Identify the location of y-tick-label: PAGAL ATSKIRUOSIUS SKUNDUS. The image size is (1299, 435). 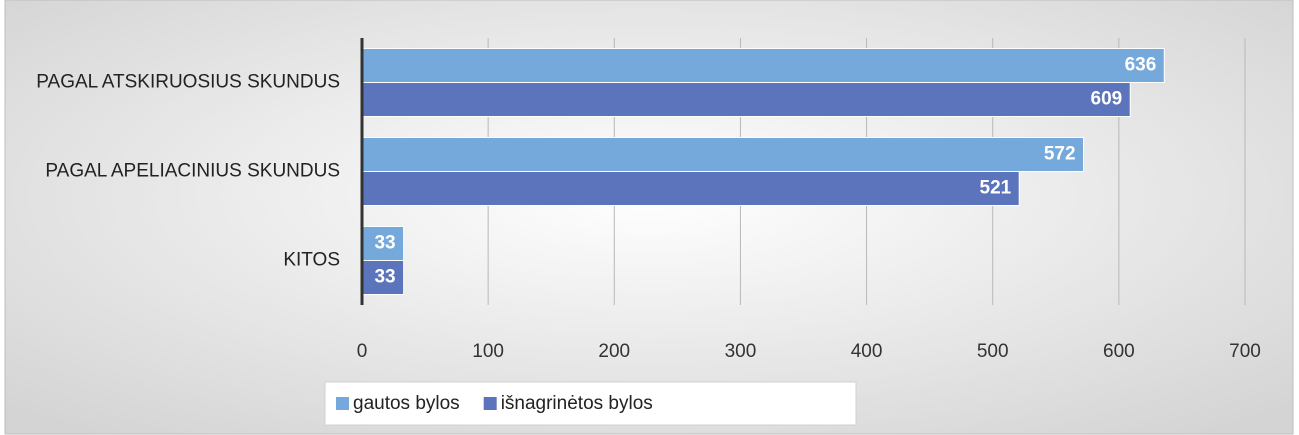
(188, 82).